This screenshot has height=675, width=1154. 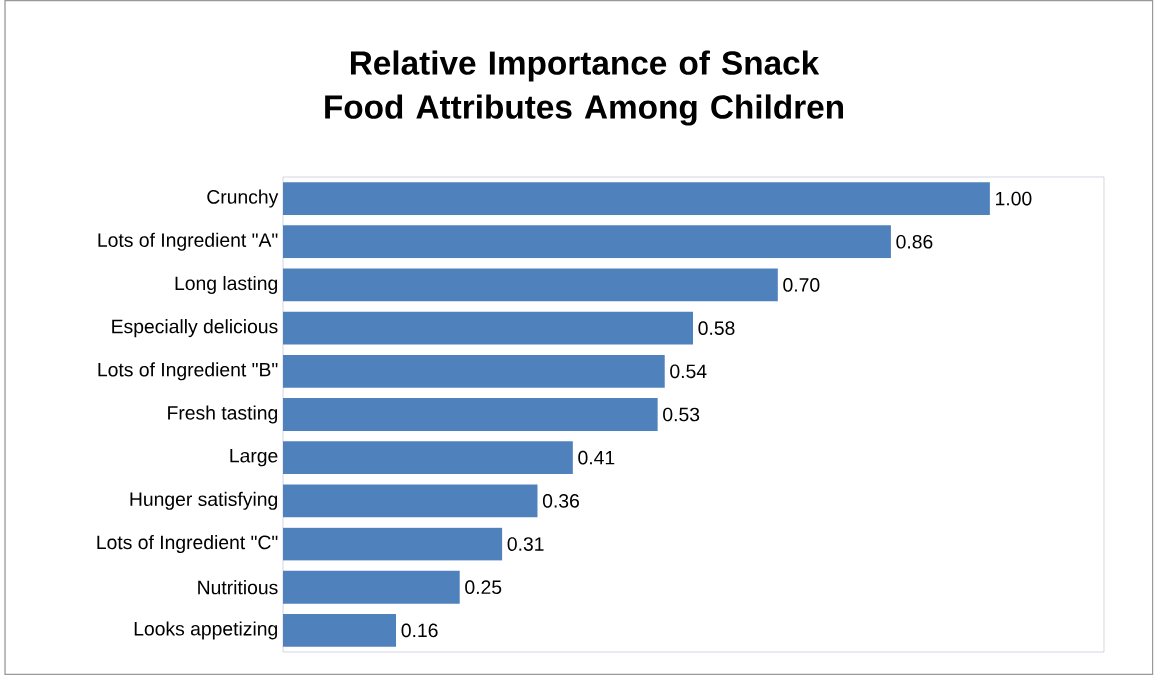 What do you see at coordinates (801, 285) in the screenshot?
I see `data-label: 0.70` at bounding box center [801, 285].